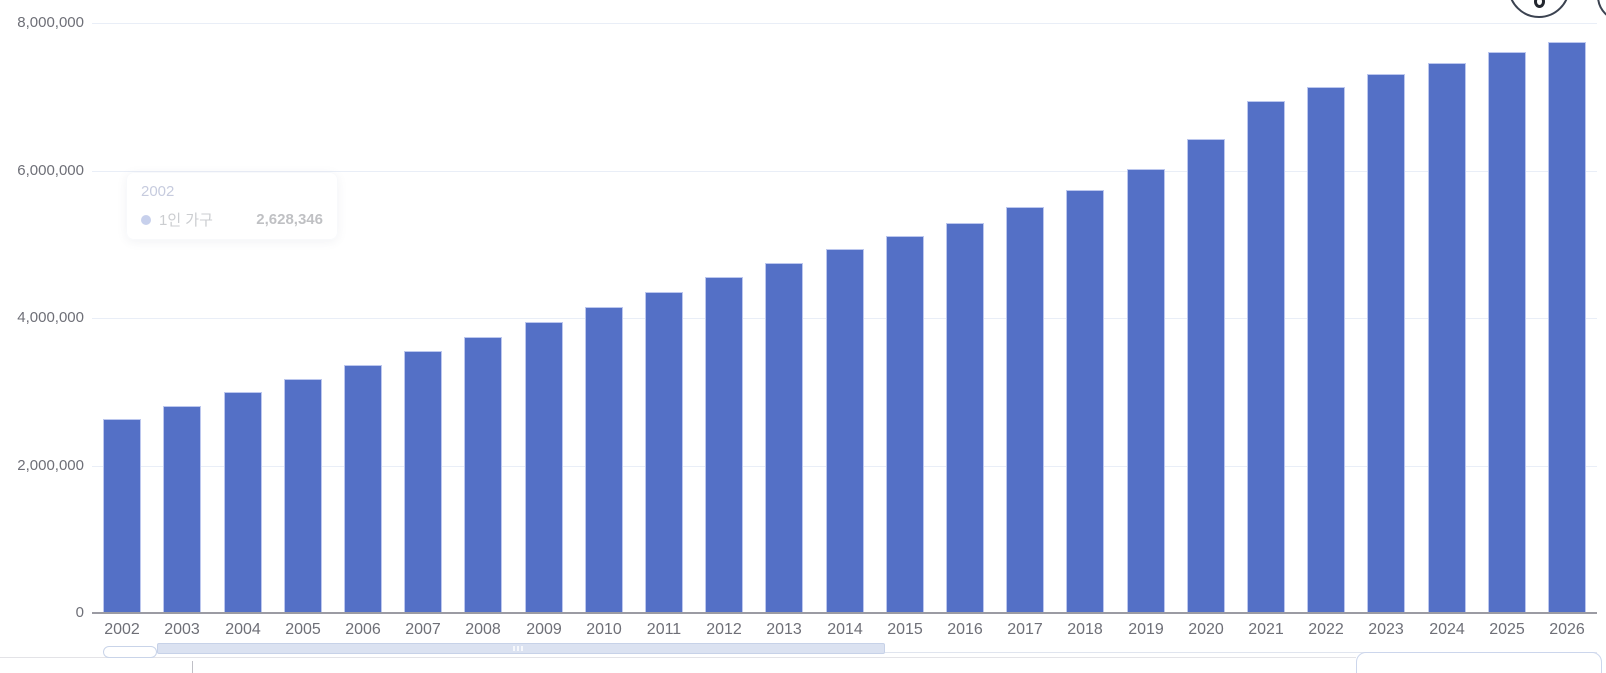  What do you see at coordinates (50, 465) in the screenshot?
I see `y-axis-label: 2,000,000` at bounding box center [50, 465].